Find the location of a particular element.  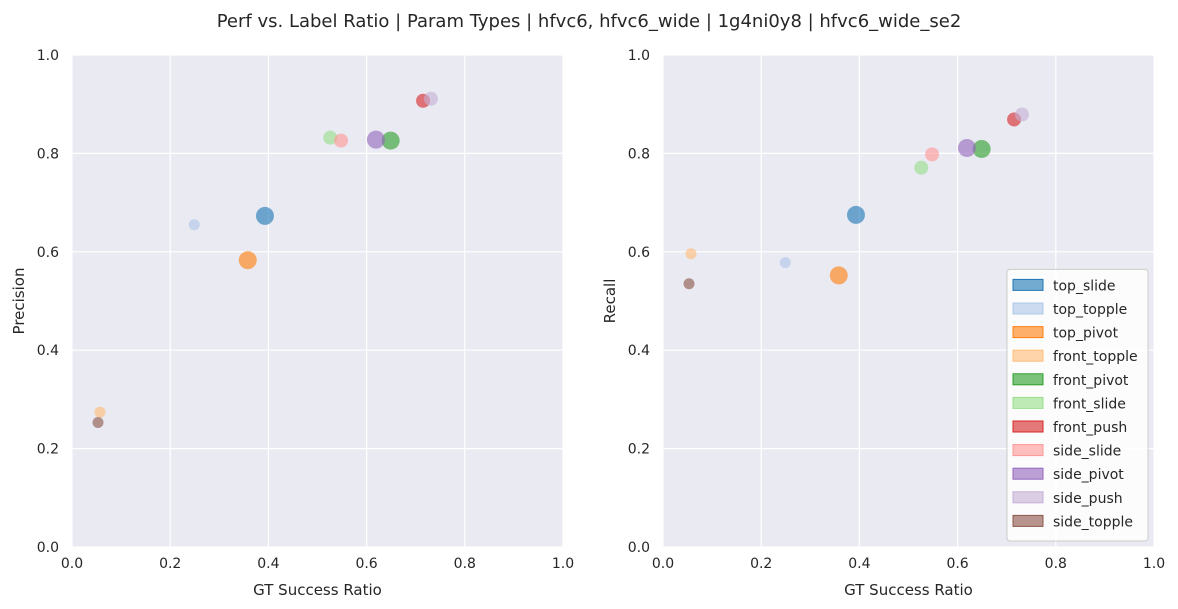

legend-label: top_pivot is located at coordinates (1086, 334).